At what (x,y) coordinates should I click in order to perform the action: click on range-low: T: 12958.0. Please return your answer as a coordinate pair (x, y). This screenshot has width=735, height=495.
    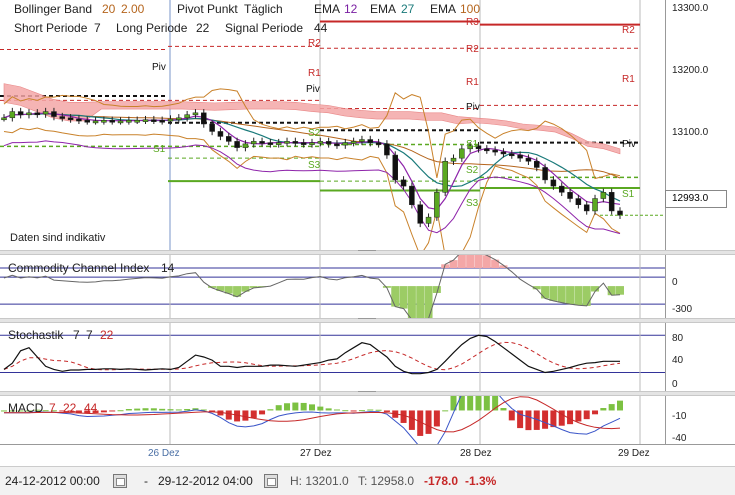
    Looking at the image, I should click on (386, 481).